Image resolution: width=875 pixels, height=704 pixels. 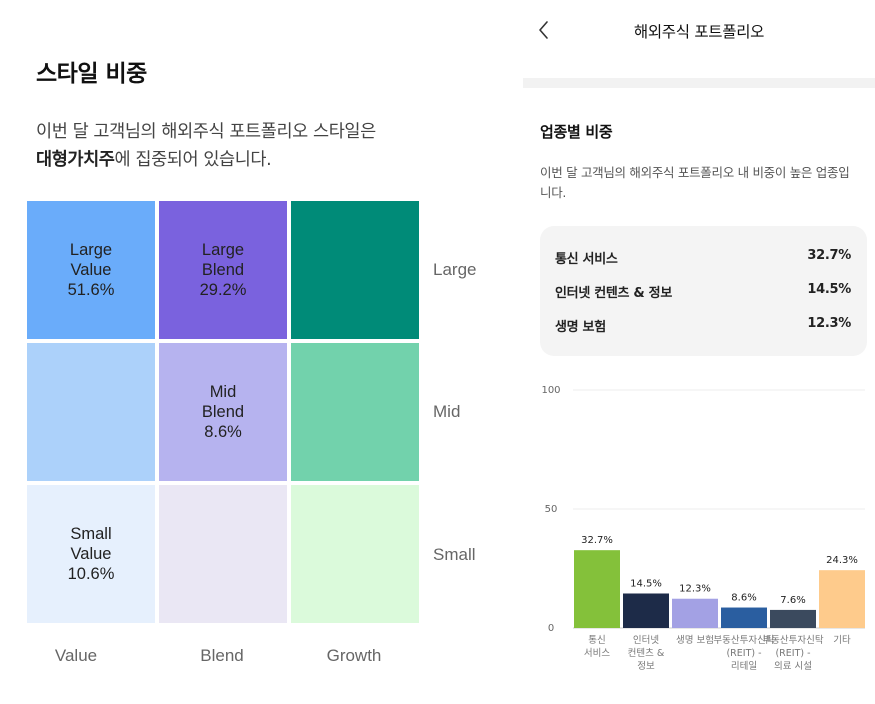 I want to click on style-cell-large-value: Large Value 51.6%, so click(x=91, y=270).